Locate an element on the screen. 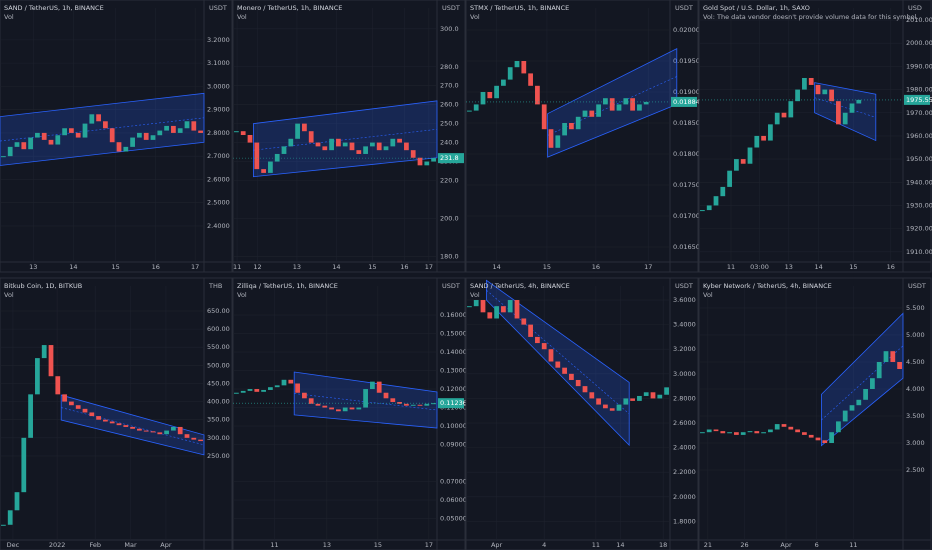 This screenshot has height=550, width=932. y-tick-label: 1920.00 is located at coordinates (919, 229).